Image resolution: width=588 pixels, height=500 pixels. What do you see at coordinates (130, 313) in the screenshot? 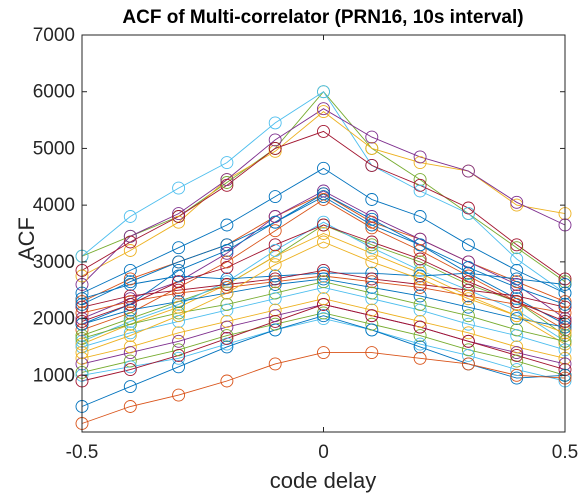
I see `series-10-point` at bounding box center [130, 313].